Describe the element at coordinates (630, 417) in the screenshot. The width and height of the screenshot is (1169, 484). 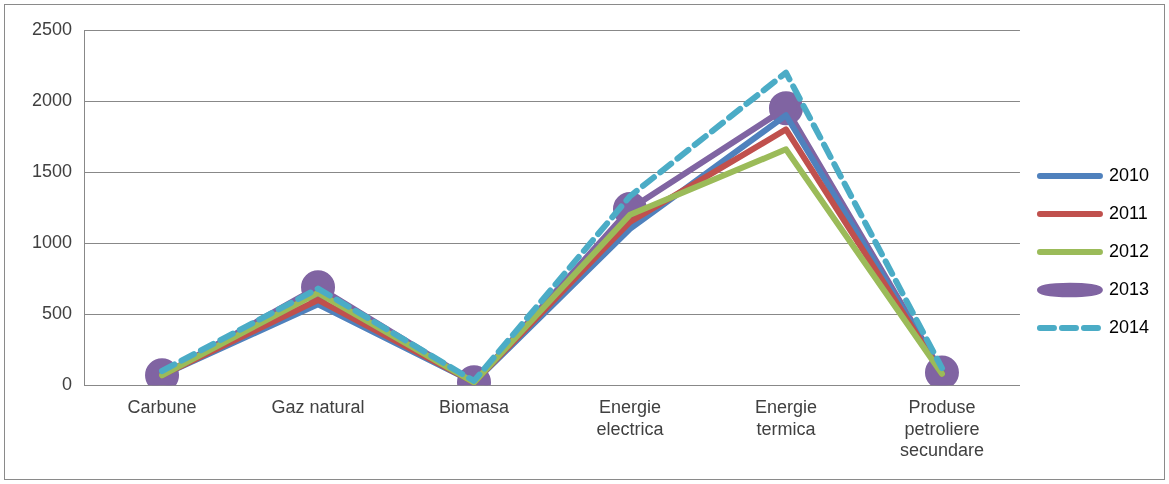
I see `x-tick-label: Energie electrica` at that location.